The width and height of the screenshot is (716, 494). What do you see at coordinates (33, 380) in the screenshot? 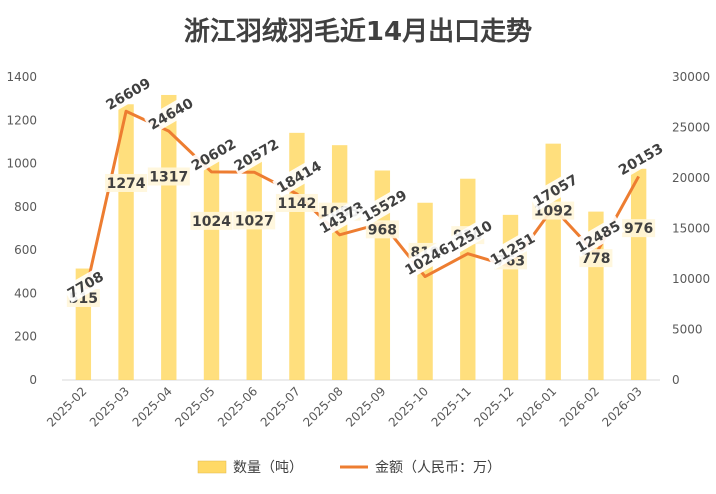
I see `y-left-tick-label: 0` at bounding box center [33, 380].